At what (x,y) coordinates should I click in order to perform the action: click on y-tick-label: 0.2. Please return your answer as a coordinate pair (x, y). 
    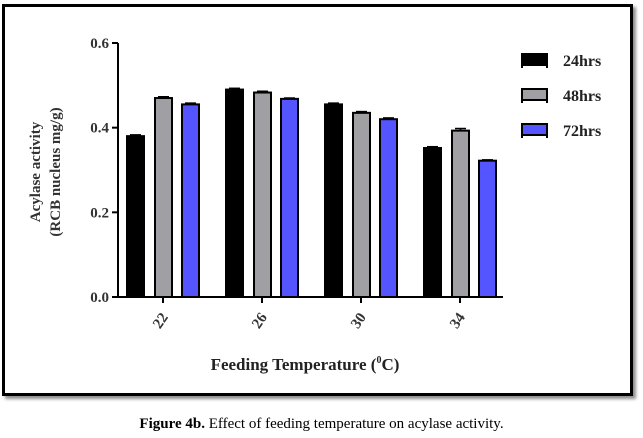
    Looking at the image, I should click on (99, 213).